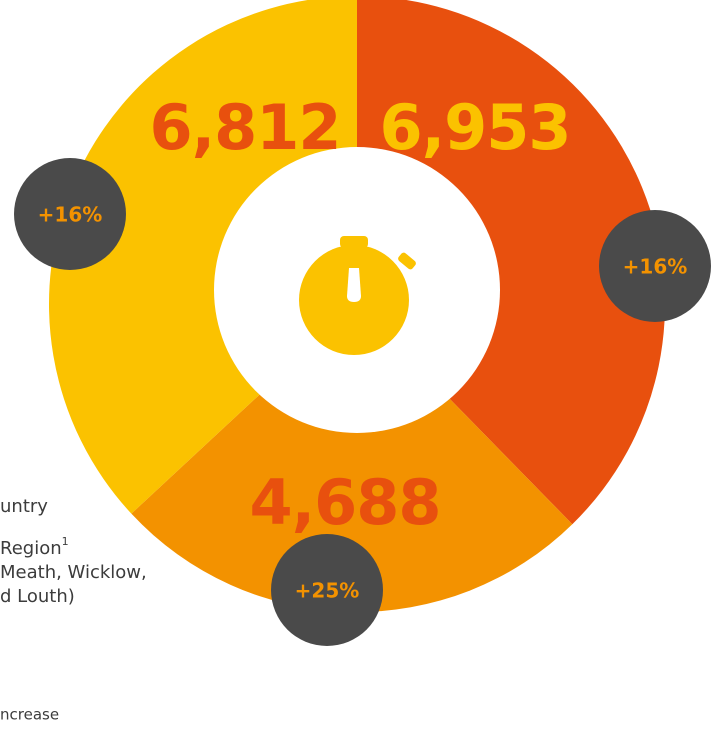 The height and width of the screenshot is (736, 723). I want to click on value-label: 4,688, so click(344, 502).